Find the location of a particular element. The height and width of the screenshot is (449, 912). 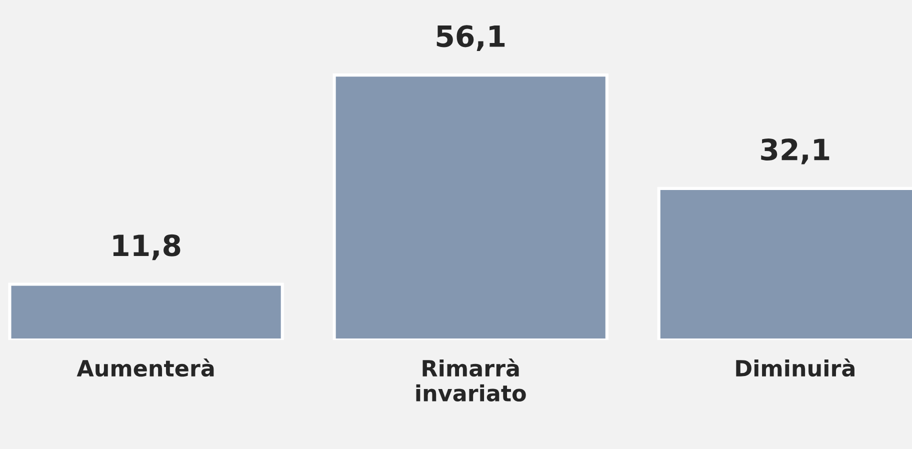

data-label: 56,1 is located at coordinates (470, 38).